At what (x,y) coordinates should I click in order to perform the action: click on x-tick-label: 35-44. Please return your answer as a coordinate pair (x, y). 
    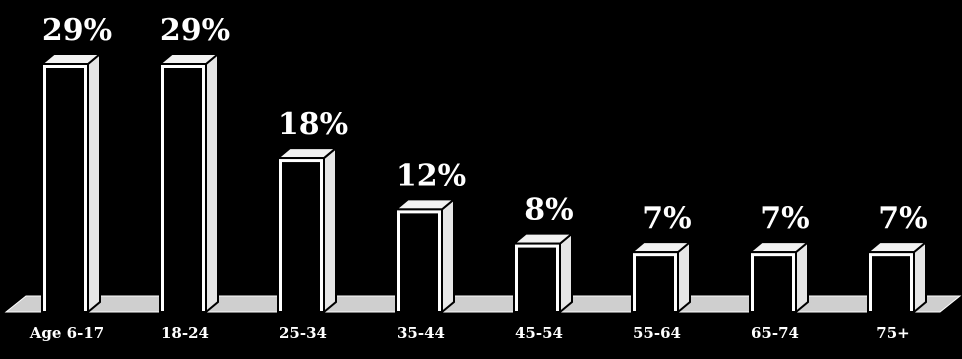
    Looking at the image, I should click on (421, 333).